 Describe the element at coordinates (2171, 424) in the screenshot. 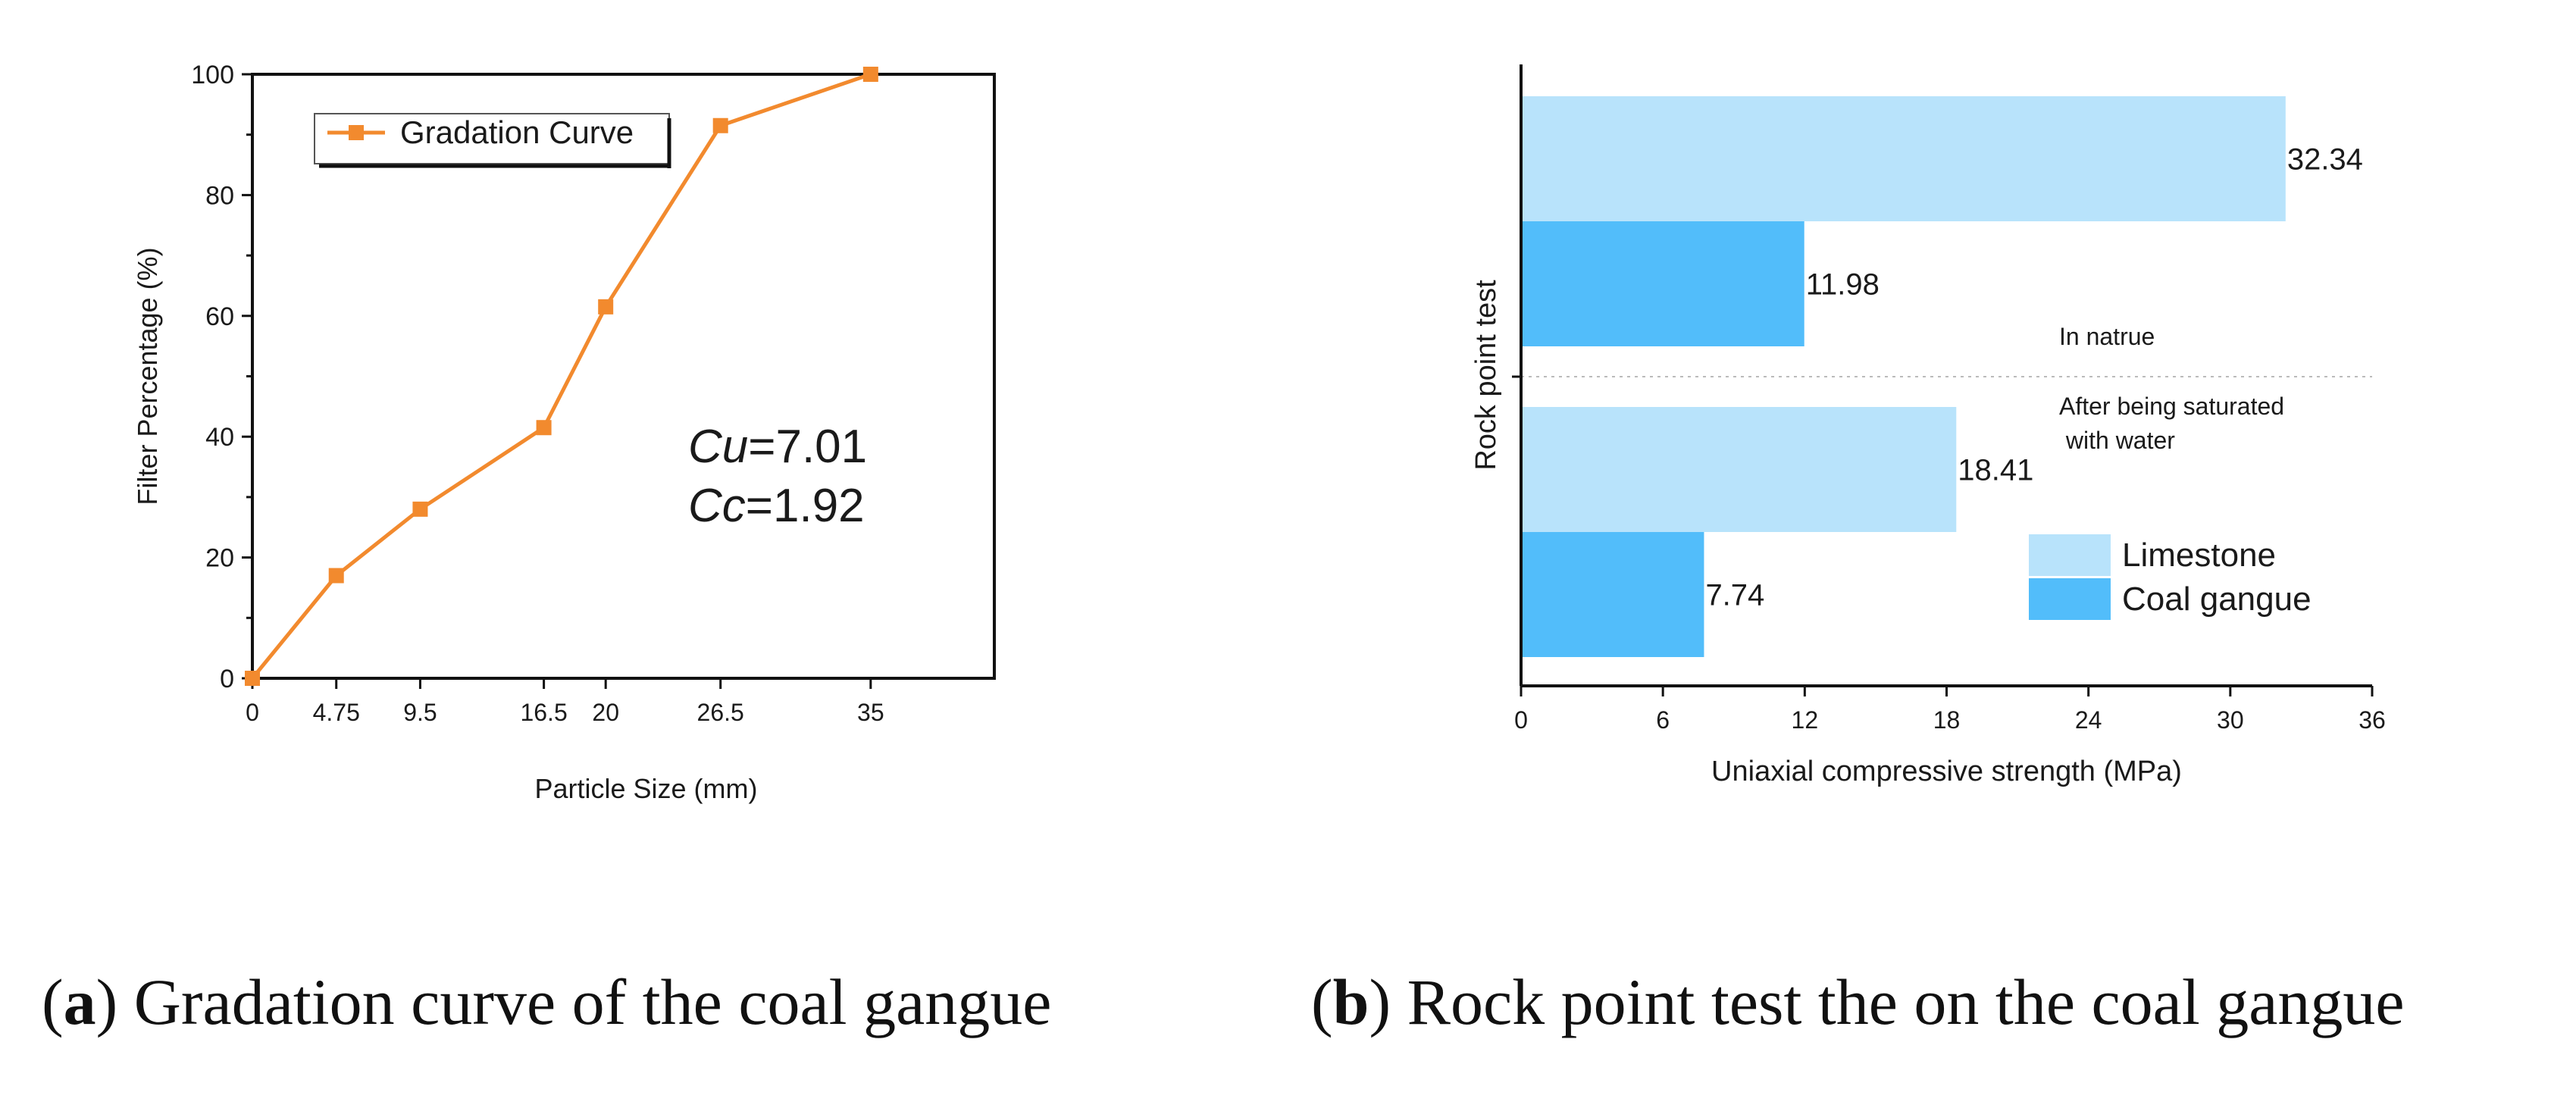

I see `group-label-saturated: After being saturated with water` at that location.